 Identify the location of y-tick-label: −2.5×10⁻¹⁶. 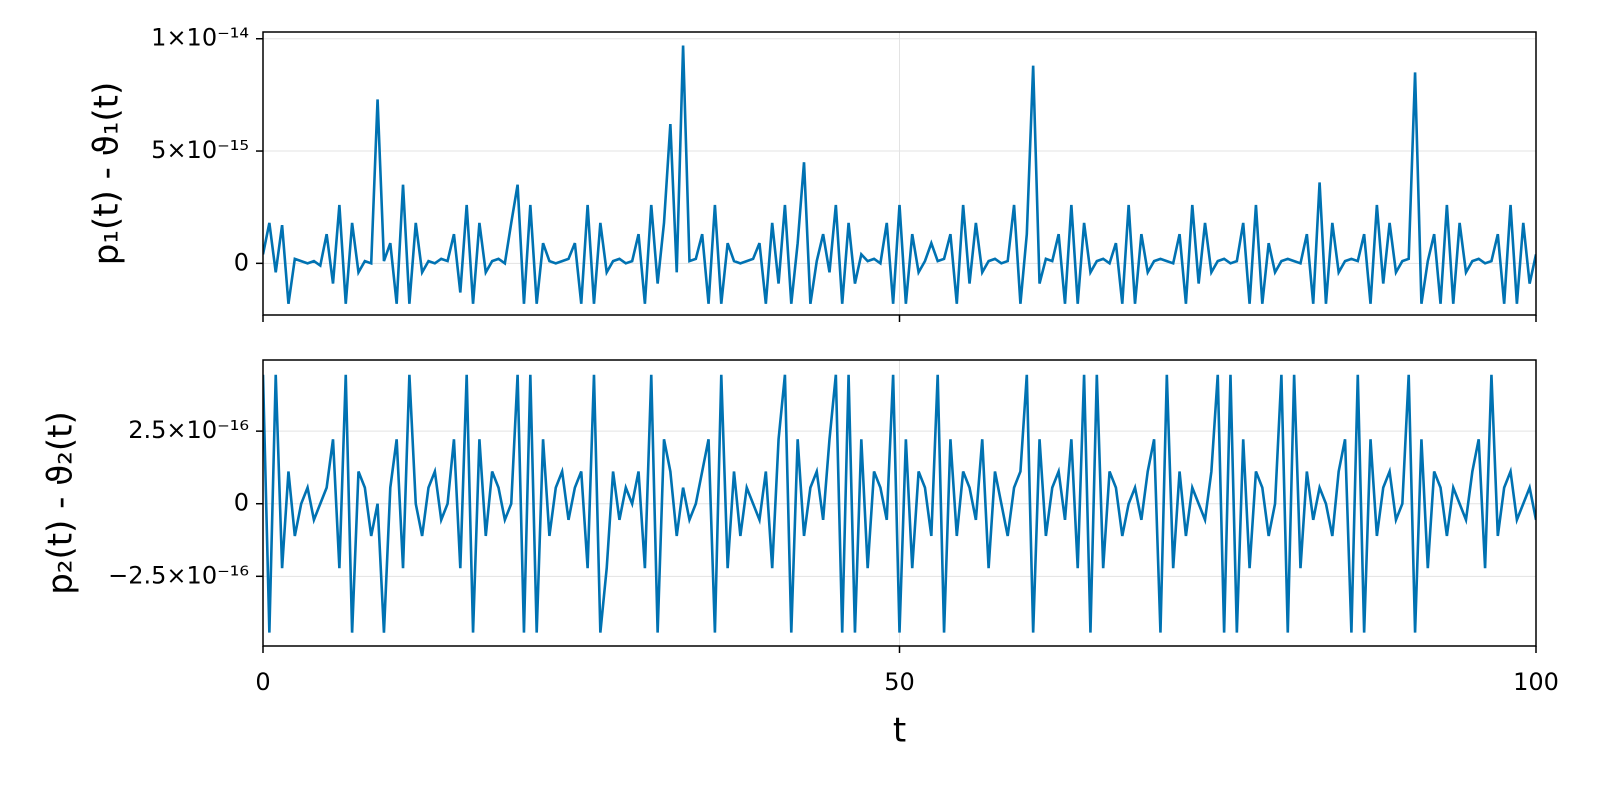
(178, 575).